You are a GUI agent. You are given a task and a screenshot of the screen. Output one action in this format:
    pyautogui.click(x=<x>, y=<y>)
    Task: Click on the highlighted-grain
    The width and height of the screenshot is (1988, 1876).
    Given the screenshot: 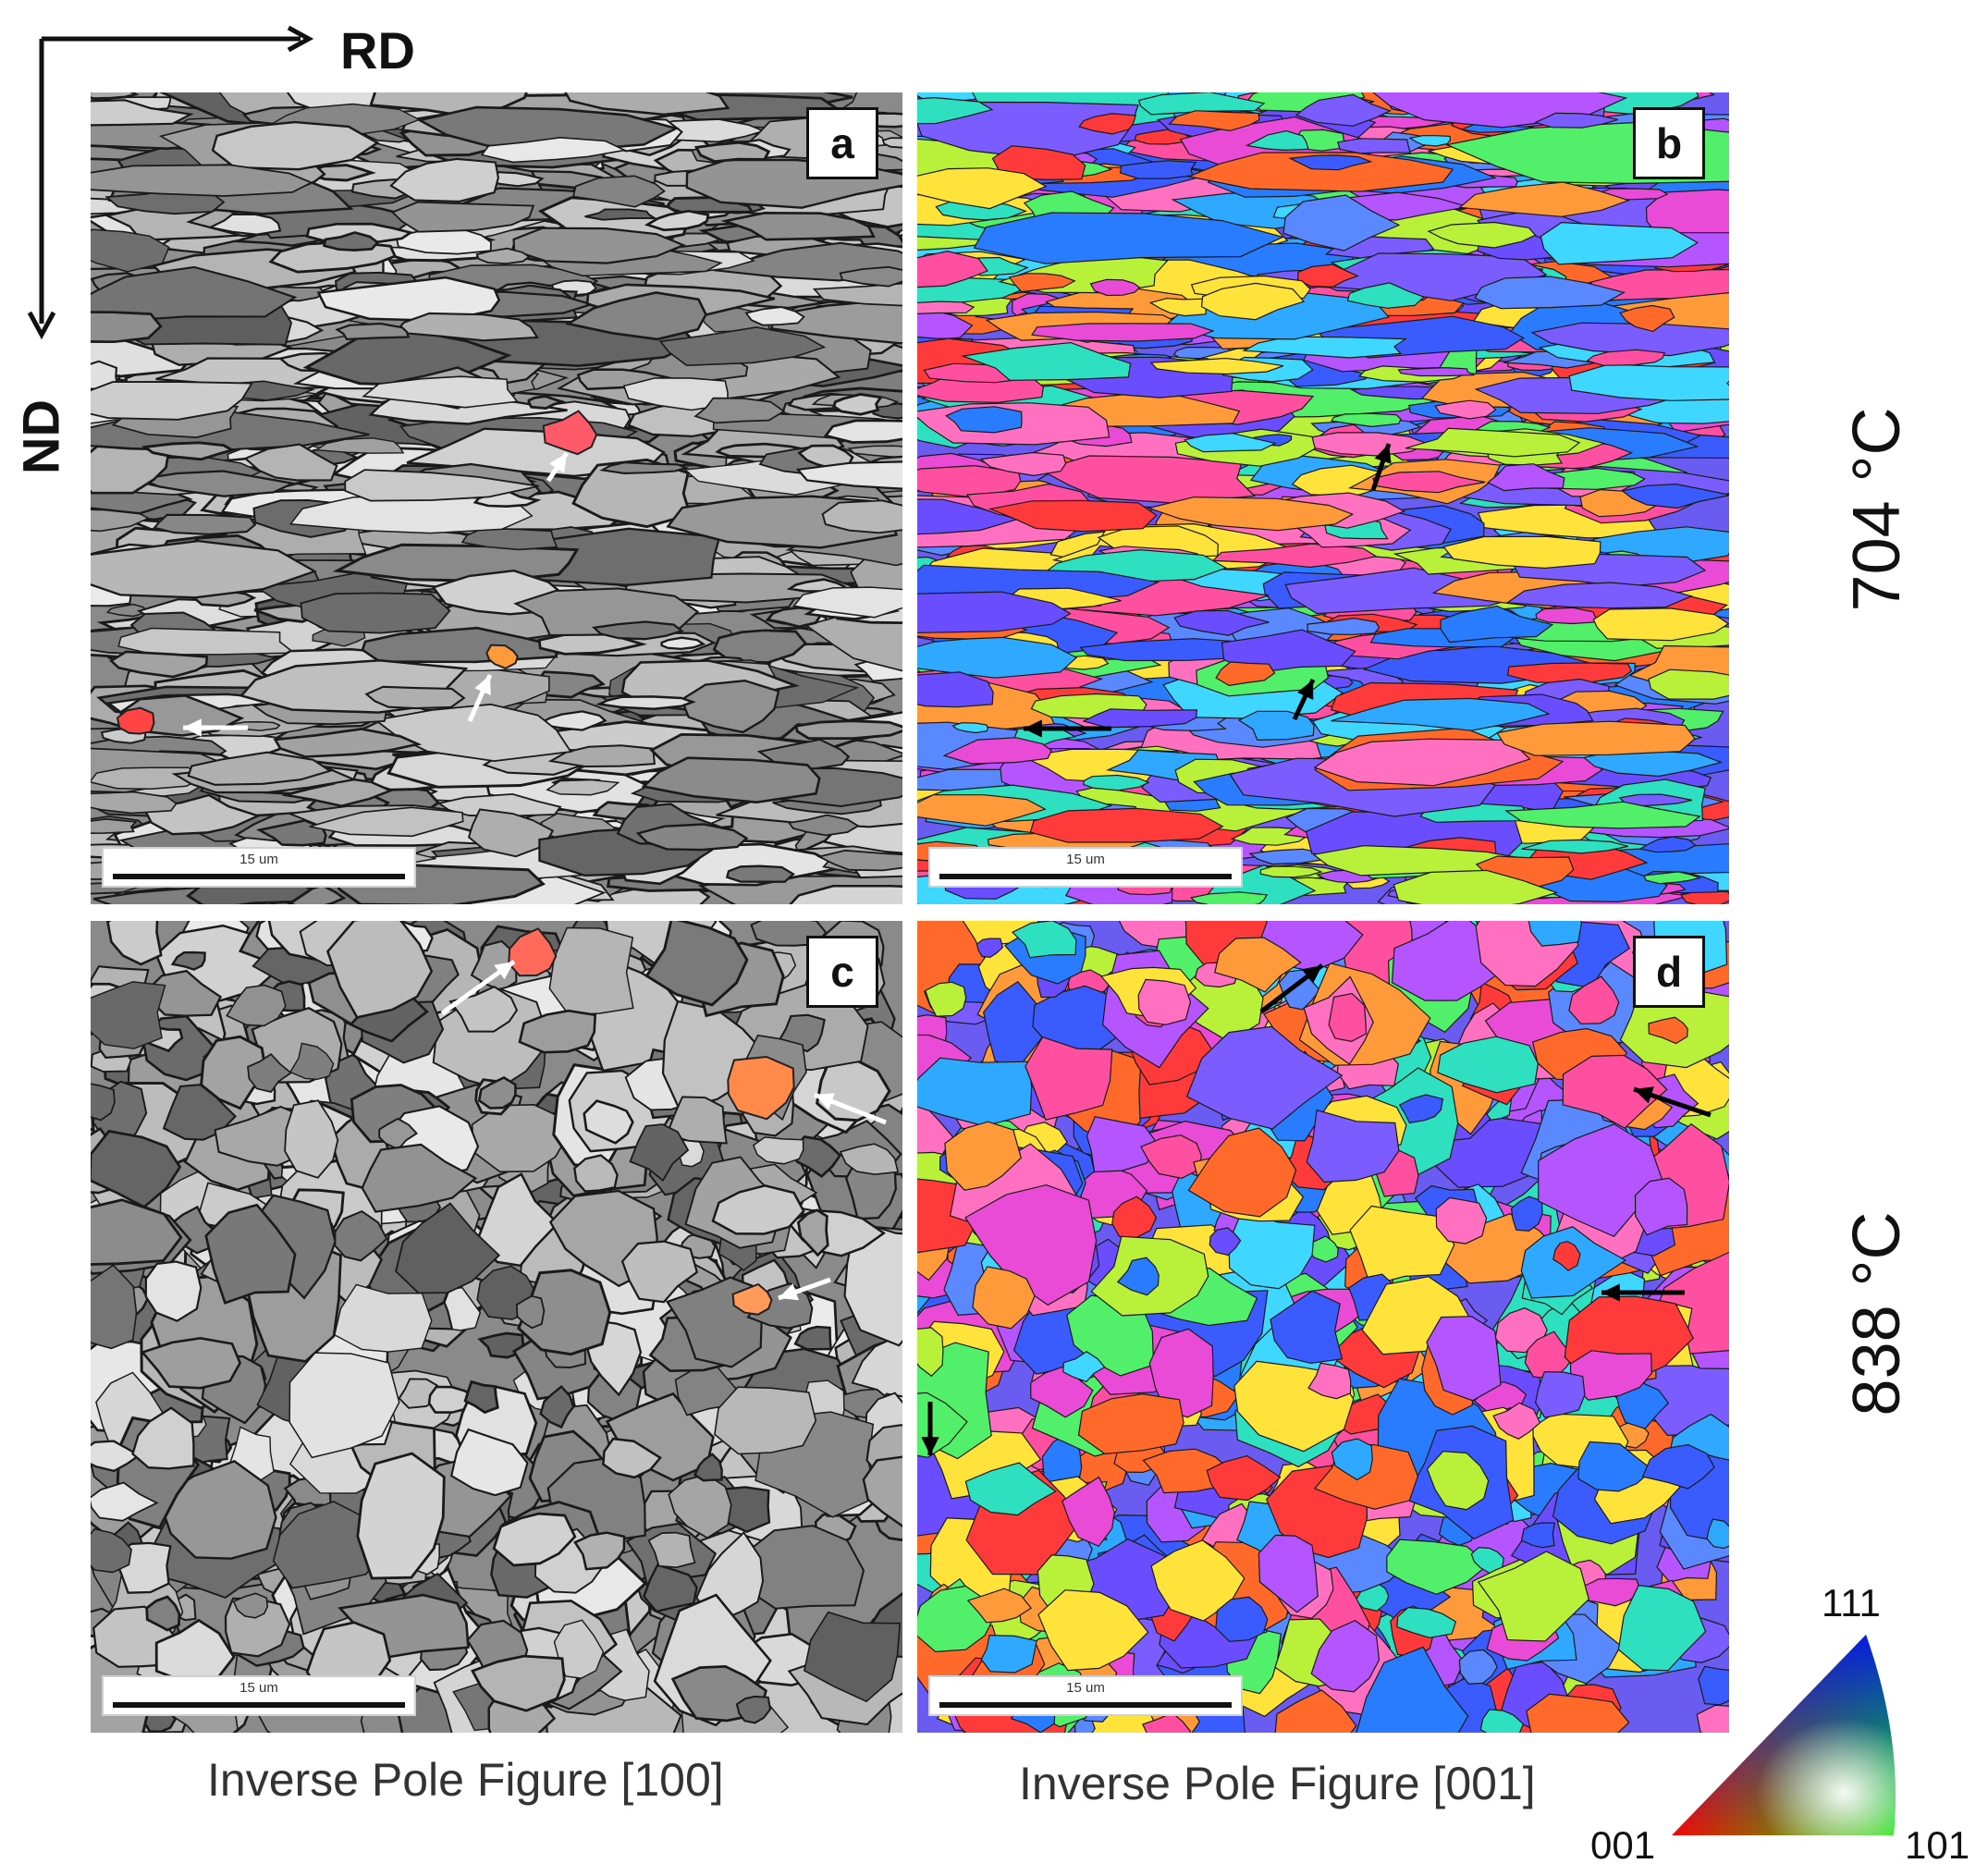 What is the action you would take?
    pyautogui.click(x=135, y=720)
    